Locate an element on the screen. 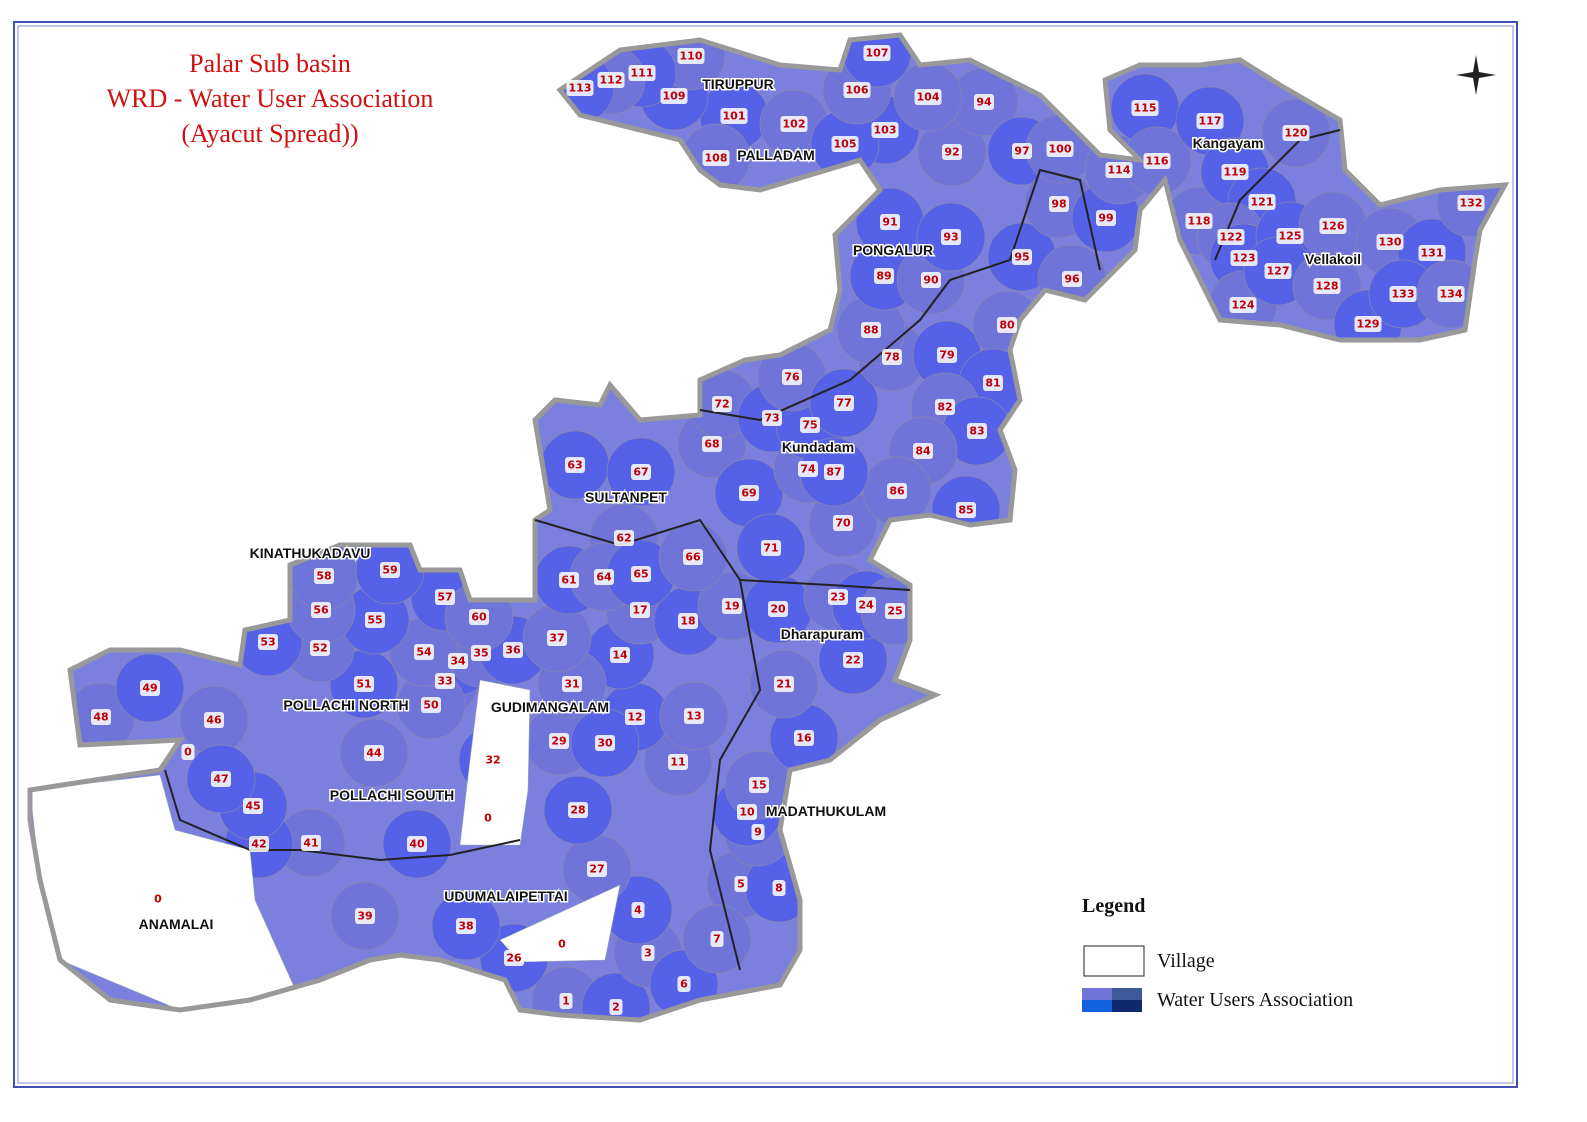 The width and height of the screenshot is (1587, 1122). zone-label: 81 is located at coordinates (992, 383).